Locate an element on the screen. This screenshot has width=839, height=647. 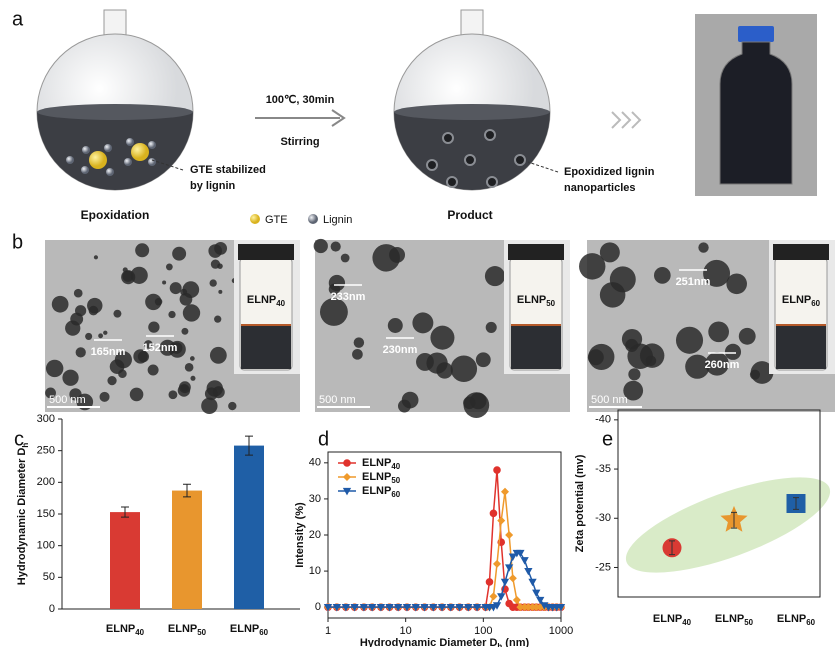
caption: Product is located at coordinates (469, 215).